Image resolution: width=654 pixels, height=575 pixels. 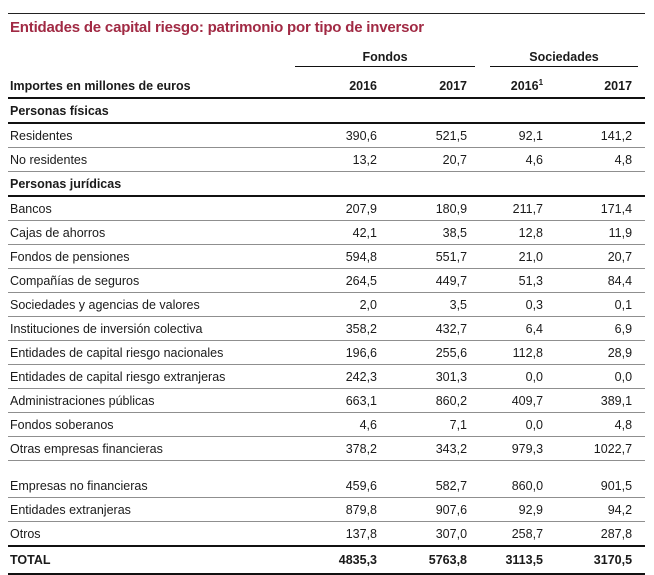 I want to click on row-value: 879,8, so click(x=342, y=509).